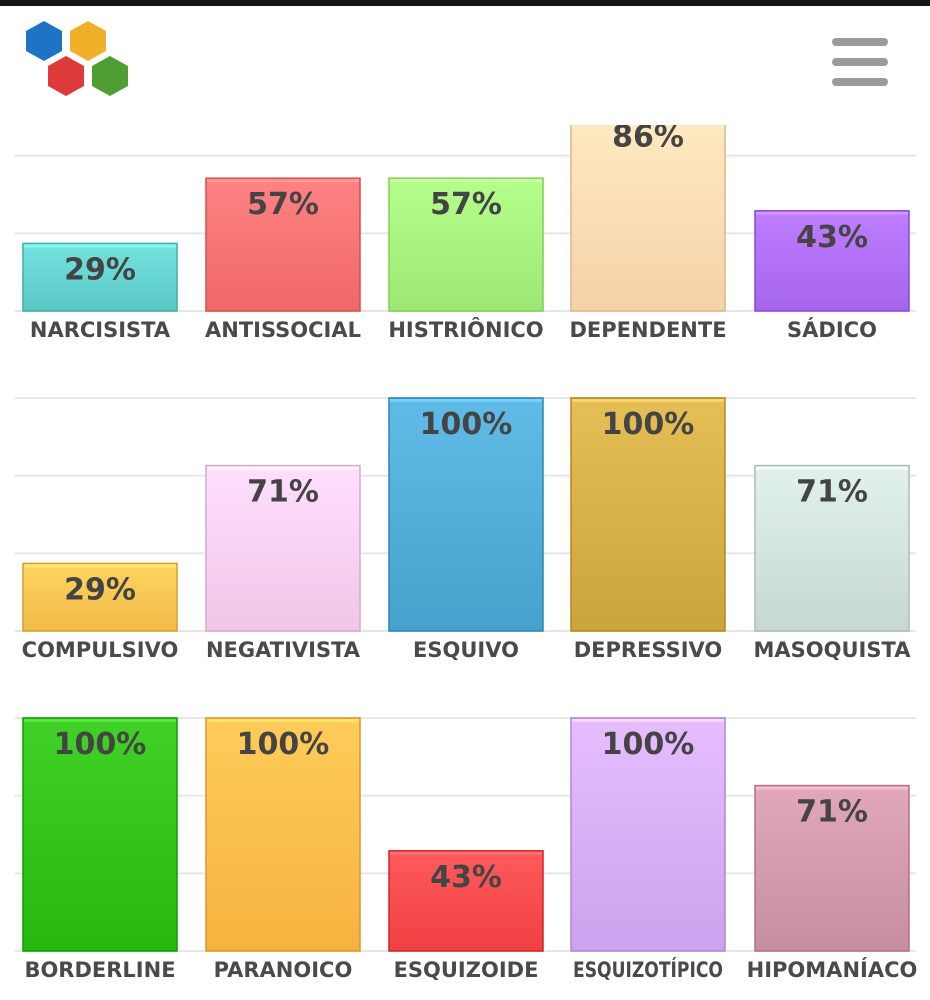 Image resolution: width=930 pixels, height=1000 pixels. I want to click on category-label: ESQUIZOIDE, so click(466, 970).